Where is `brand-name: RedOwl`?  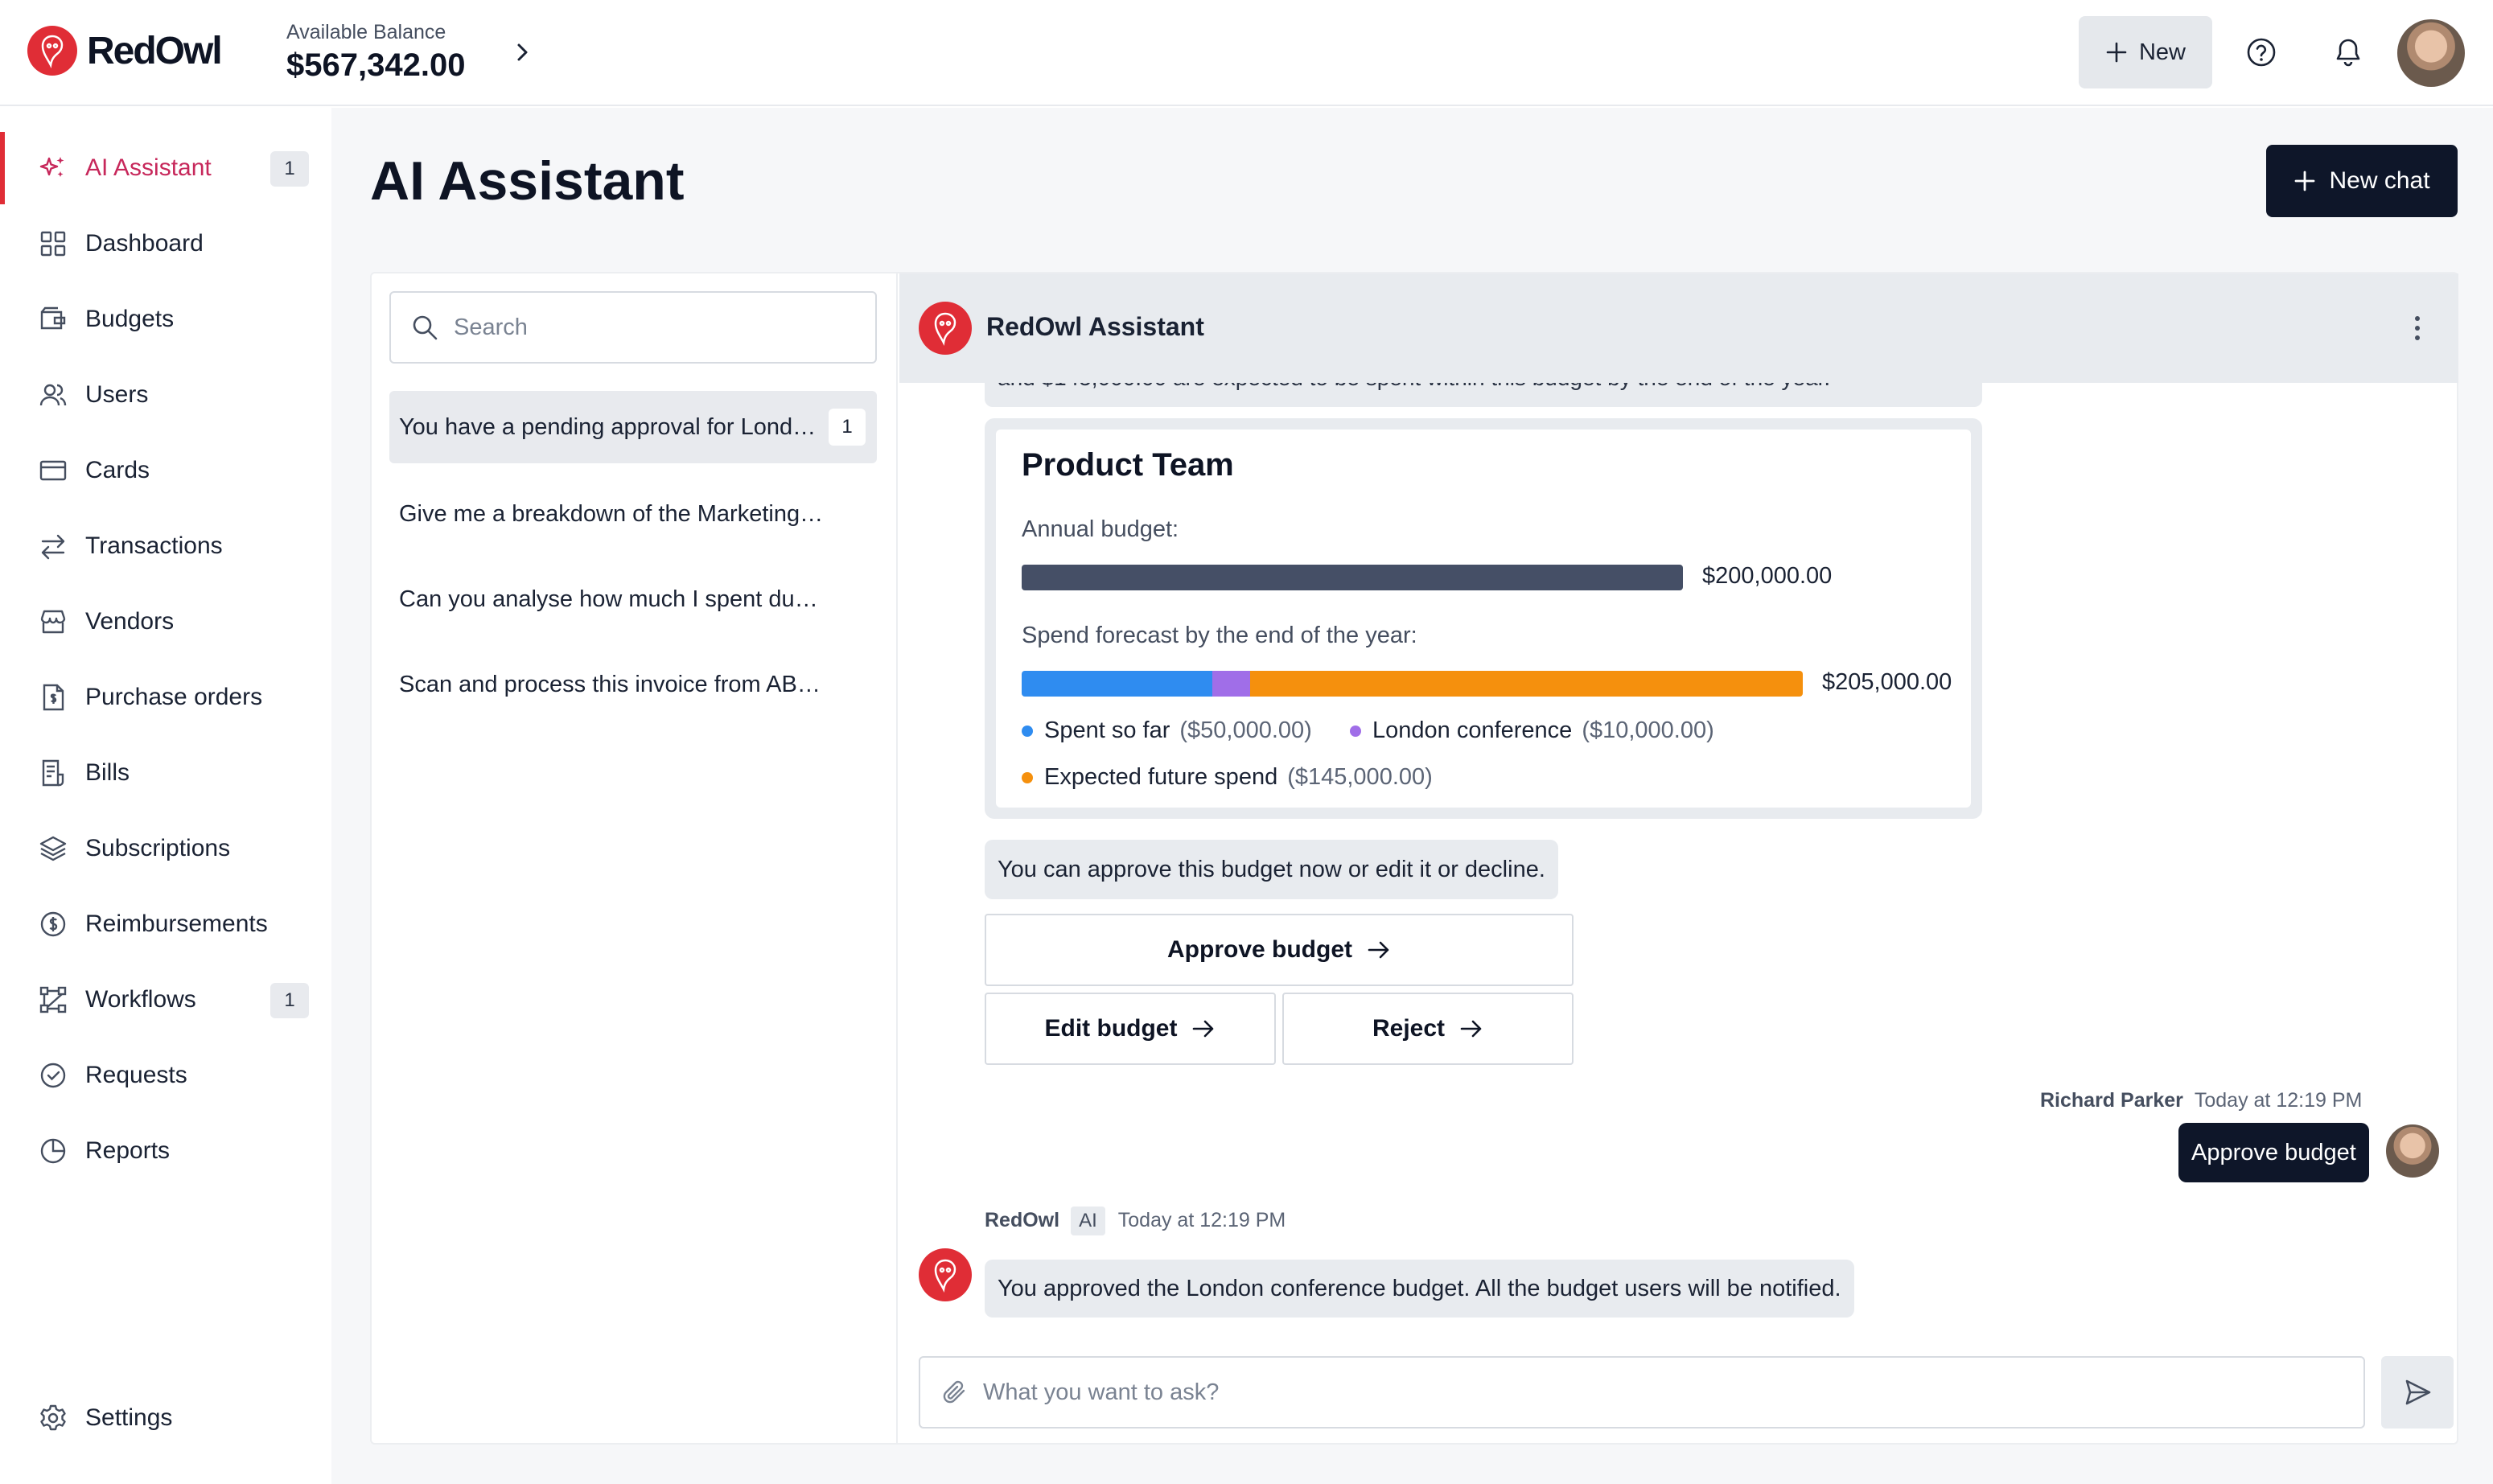 brand-name: RedOwl is located at coordinates (155, 51).